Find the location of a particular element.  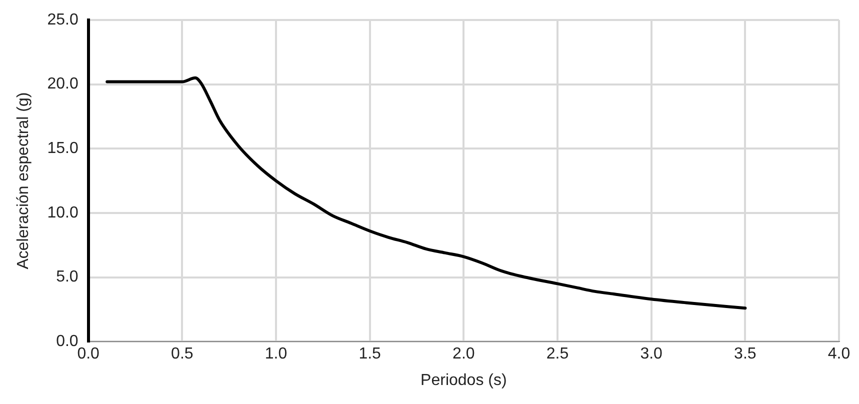

x-tick-label: 3.0 is located at coordinates (651, 354).